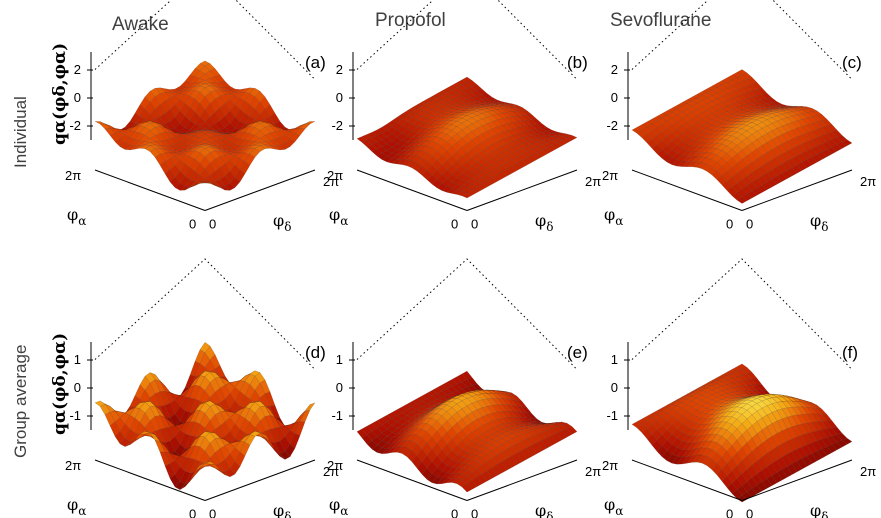 The image size is (881, 518). I want to click on panel-label: (e), so click(577, 352).